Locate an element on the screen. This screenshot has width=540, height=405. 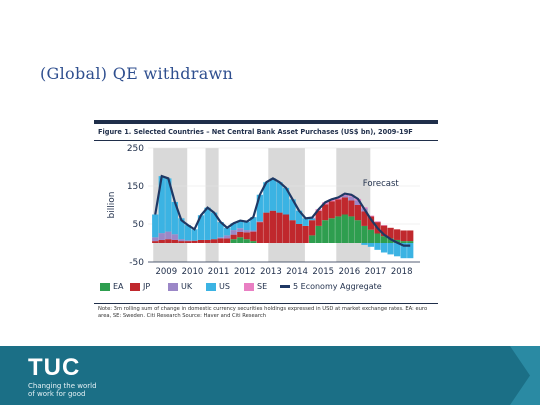
y-tick-label: 150 is located at coordinates (135, 187).